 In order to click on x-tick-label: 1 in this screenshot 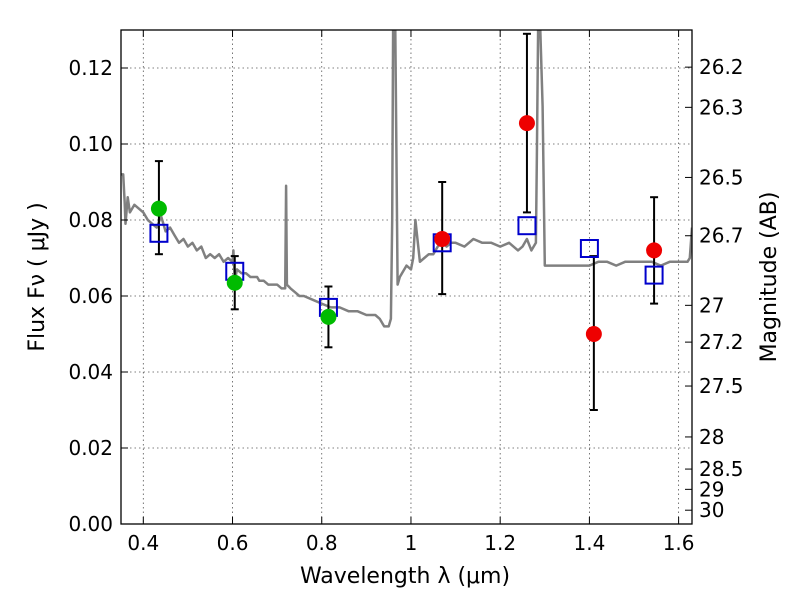, I will do `click(411, 543)`.